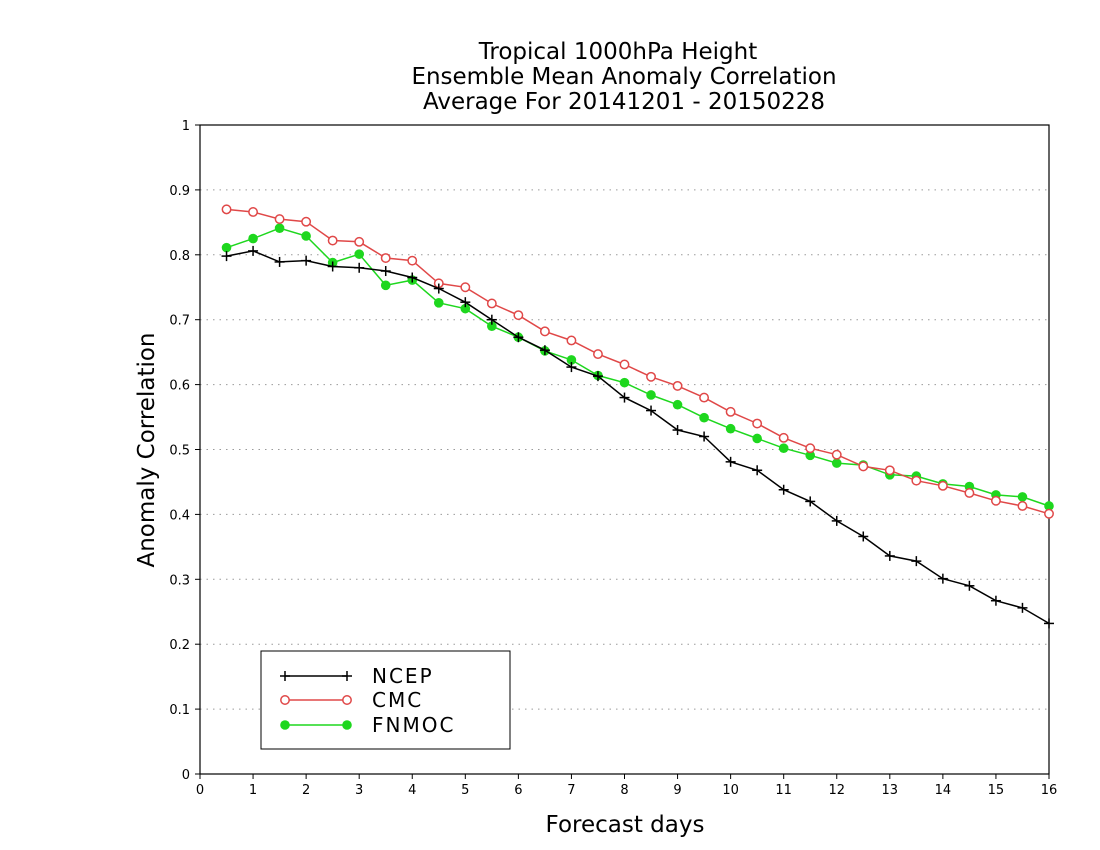 The image size is (1100, 850). What do you see at coordinates (179, 710) in the screenshot?
I see `y-tick-label: 0.1` at bounding box center [179, 710].